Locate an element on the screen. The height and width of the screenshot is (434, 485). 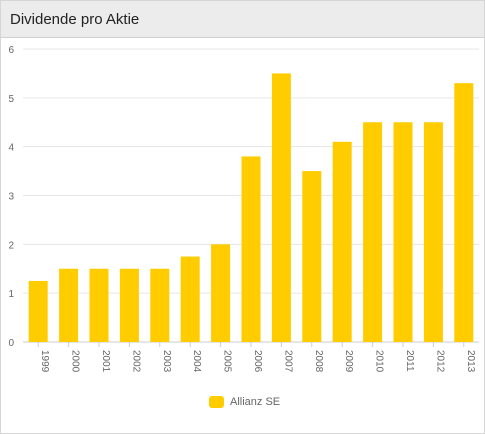
legend-label: Allianz SE is located at coordinates (255, 402).